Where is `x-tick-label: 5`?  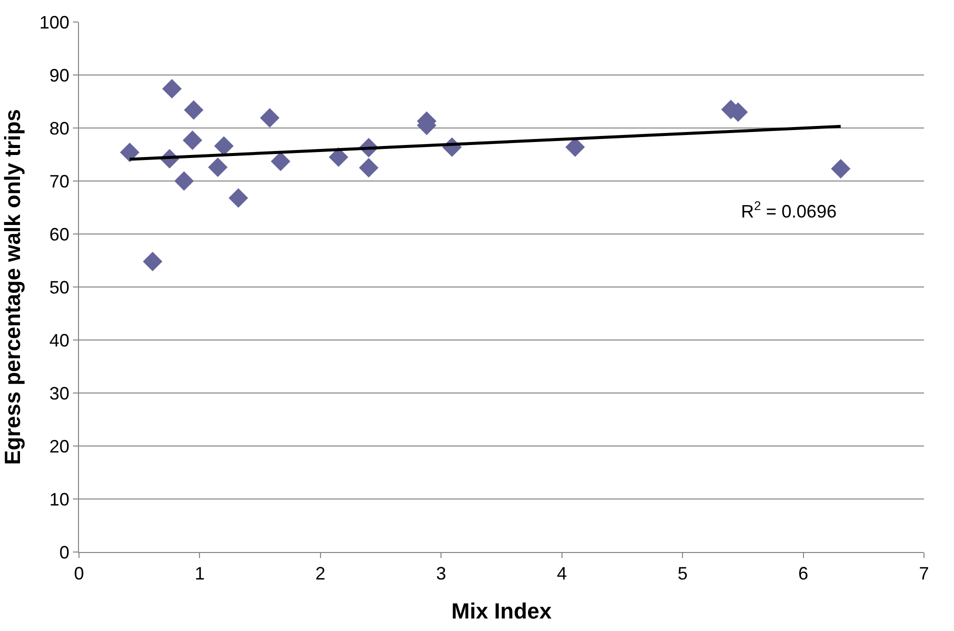 x-tick-label: 5 is located at coordinates (683, 574).